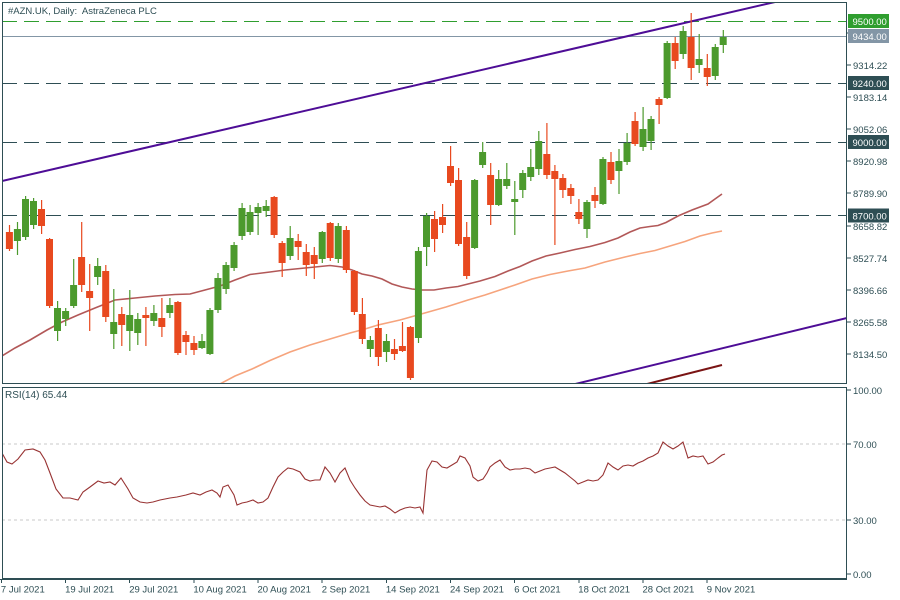 The image size is (900, 600). Describe the element at coordinates (870, 323) in the screenshot. I see `svg-text: 8265.58` at that location.